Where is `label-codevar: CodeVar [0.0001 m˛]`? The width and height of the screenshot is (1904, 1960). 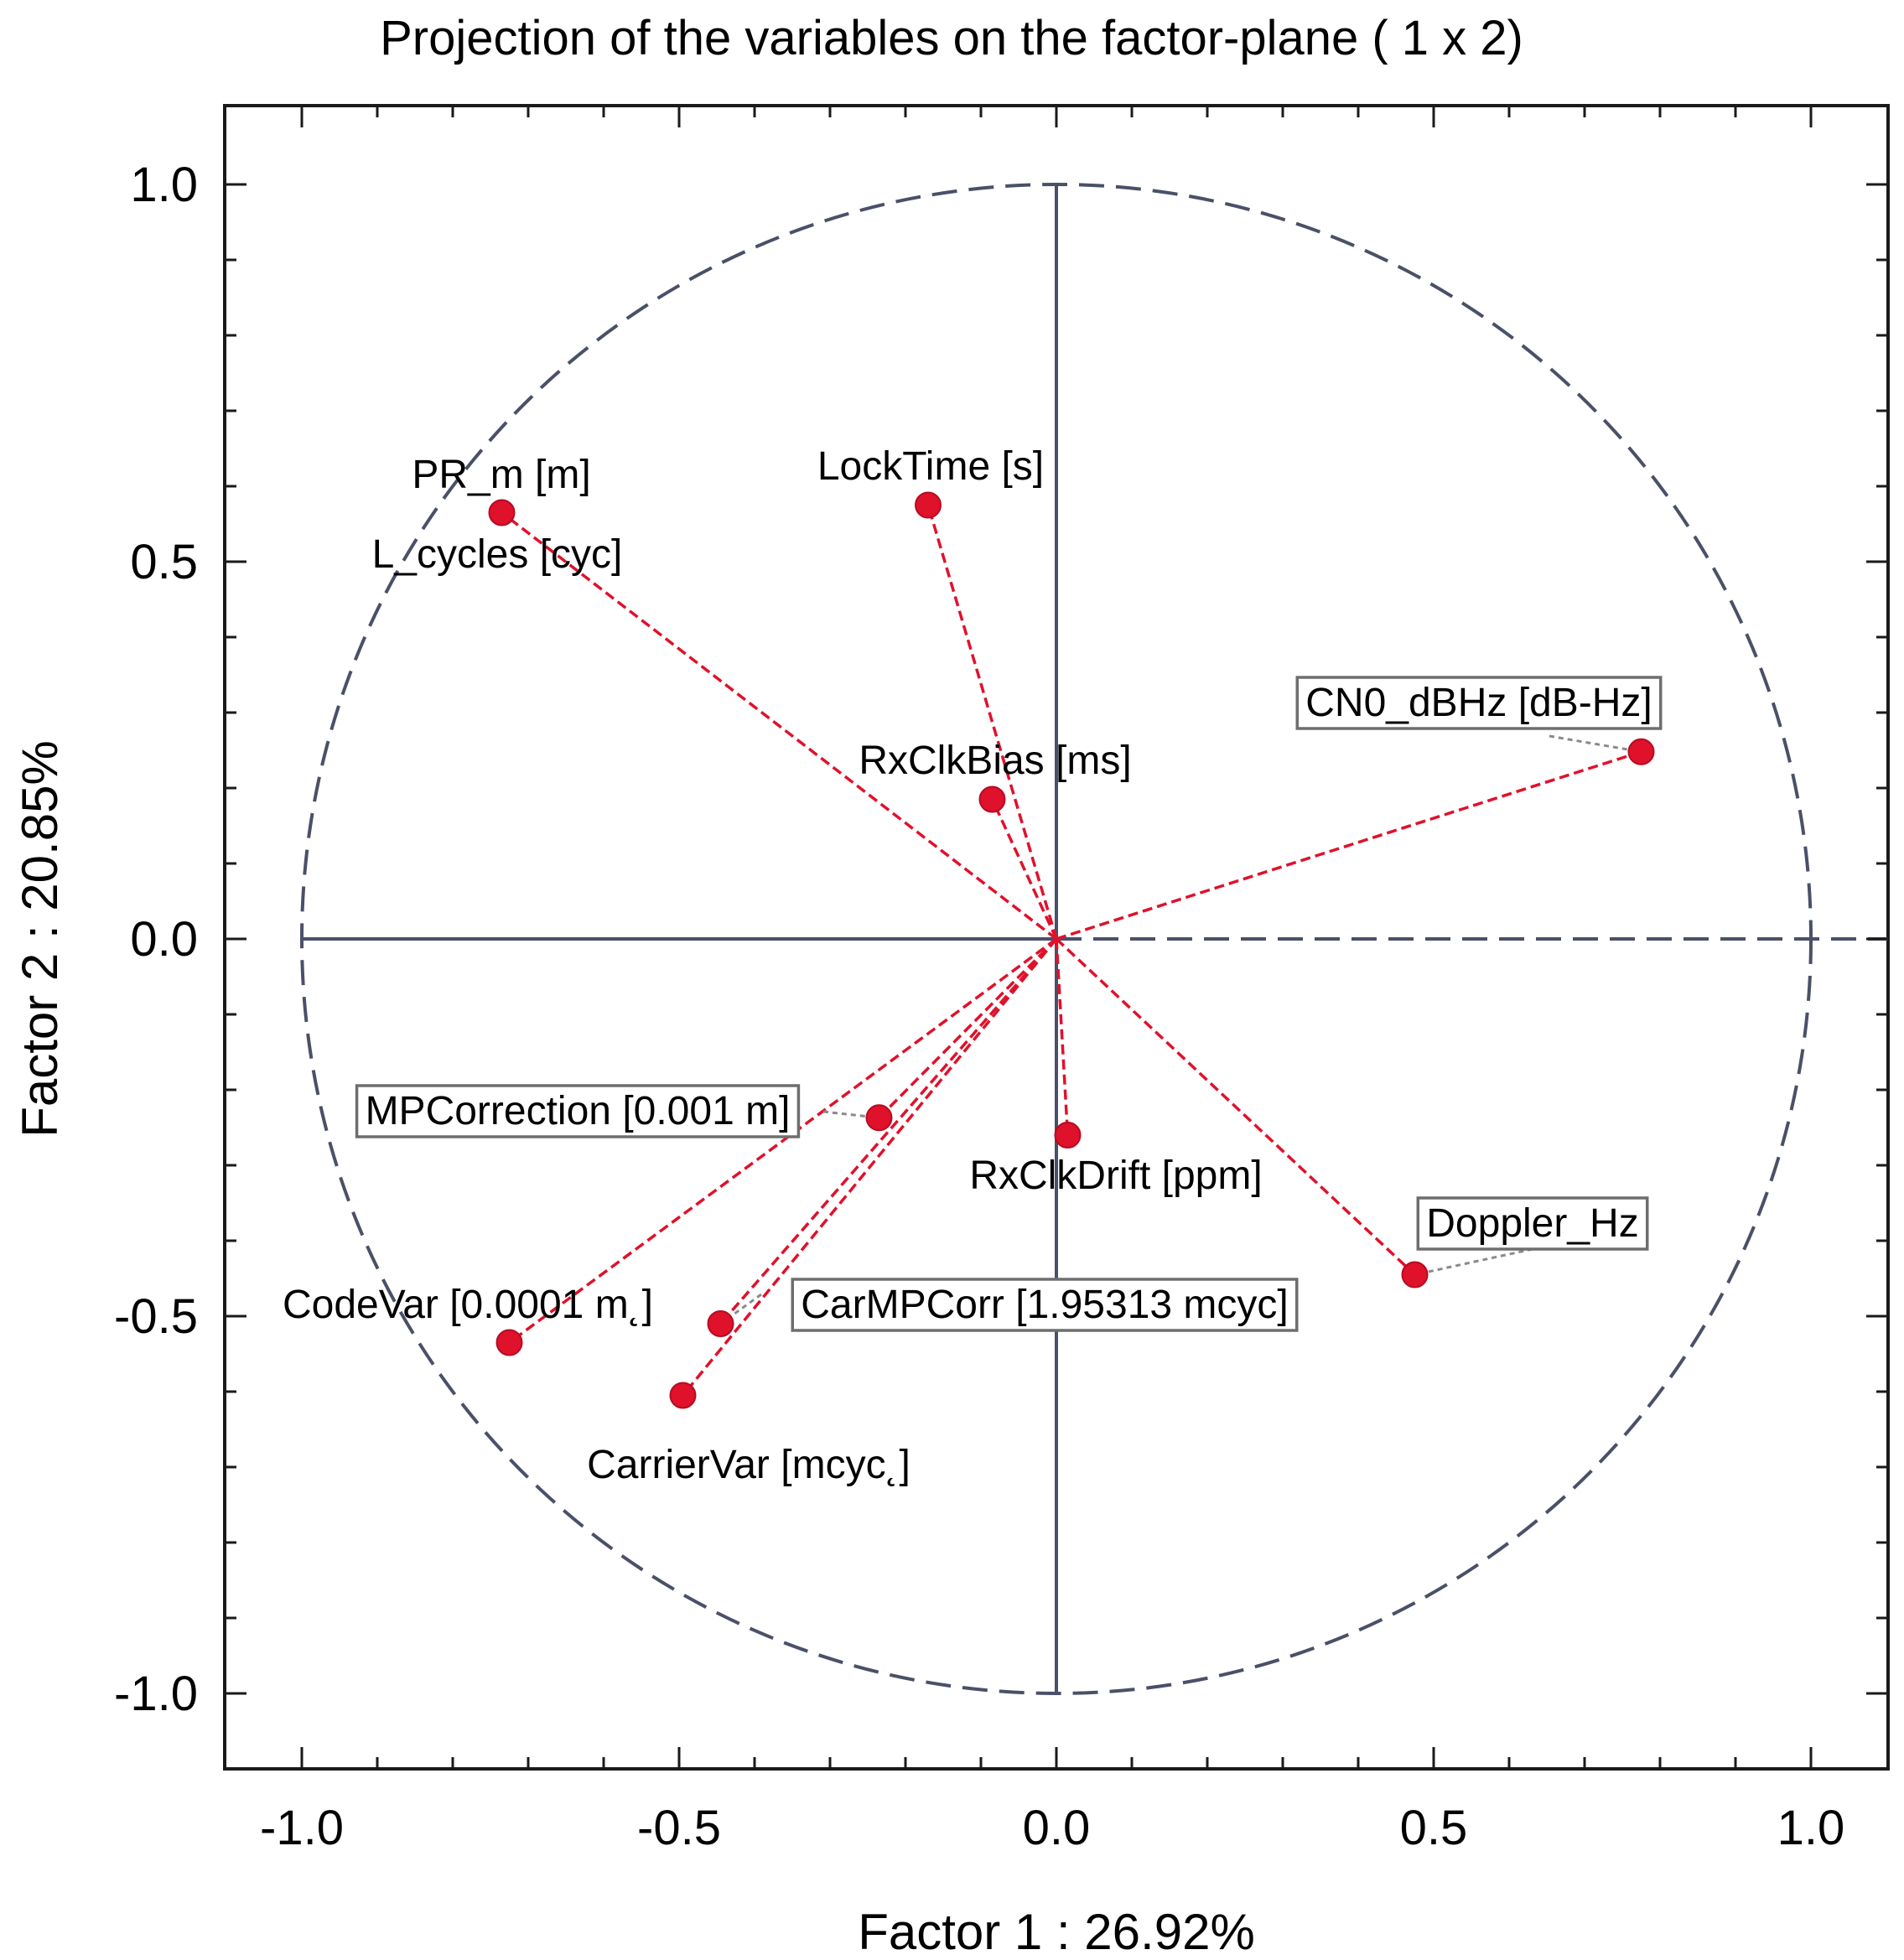 label-codevar: CodeVar [0.0001 m˛] is located at coordinates (468, 1305).